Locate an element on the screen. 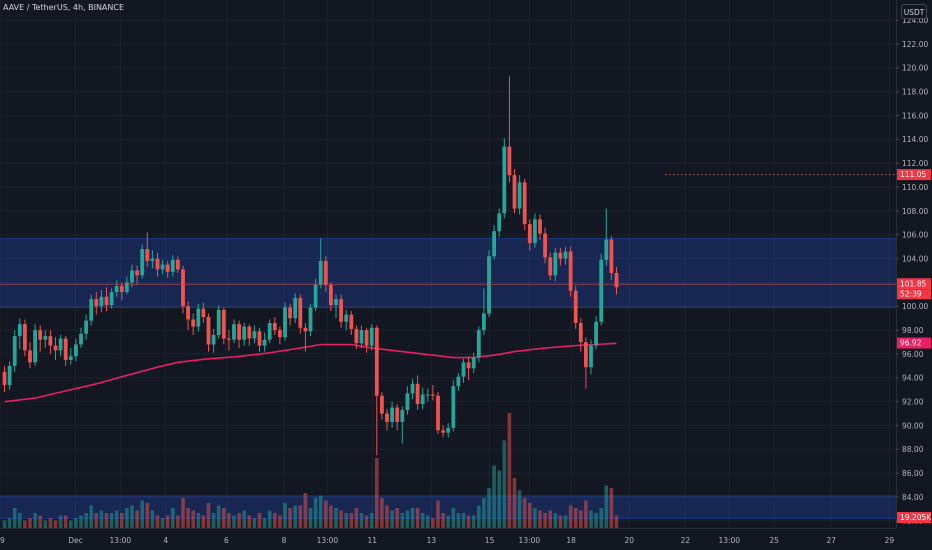 The image size is (932, 550). volume-value-tag-text: 19.205K is located at coordinates (916, 517).